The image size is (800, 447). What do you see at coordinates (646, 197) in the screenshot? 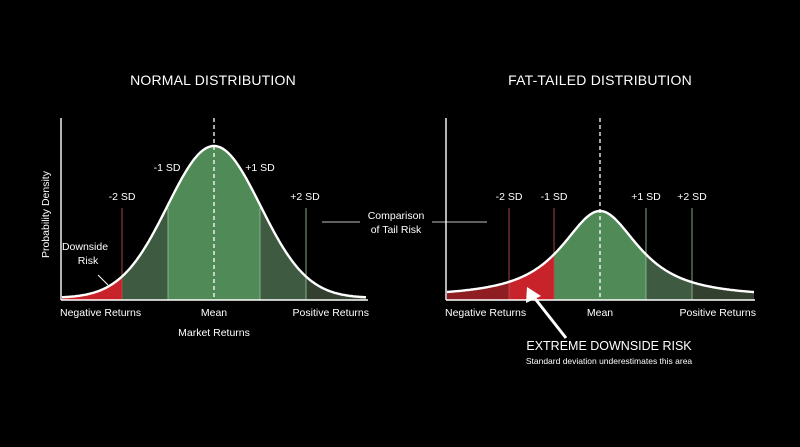
I see `right-sd-label-plus1: +1 SD` at bounding box center [646, 197].